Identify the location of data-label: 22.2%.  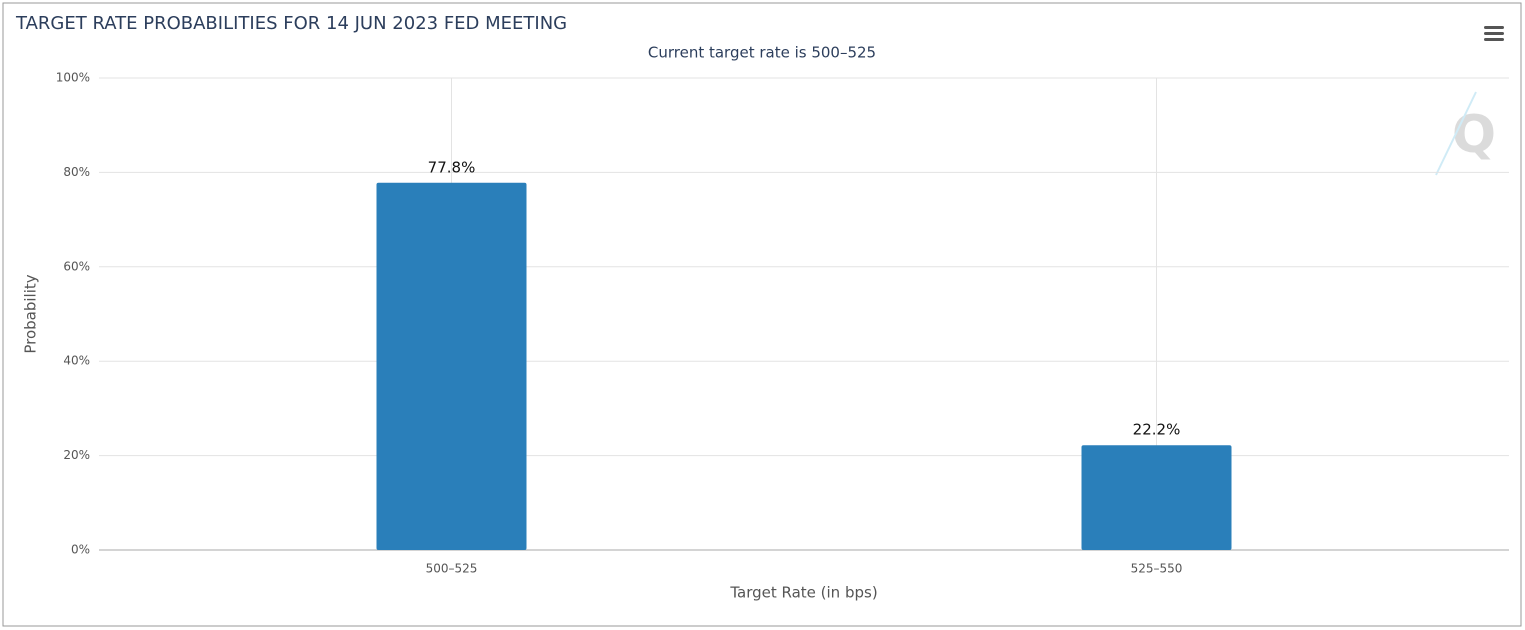
(1157, 430).